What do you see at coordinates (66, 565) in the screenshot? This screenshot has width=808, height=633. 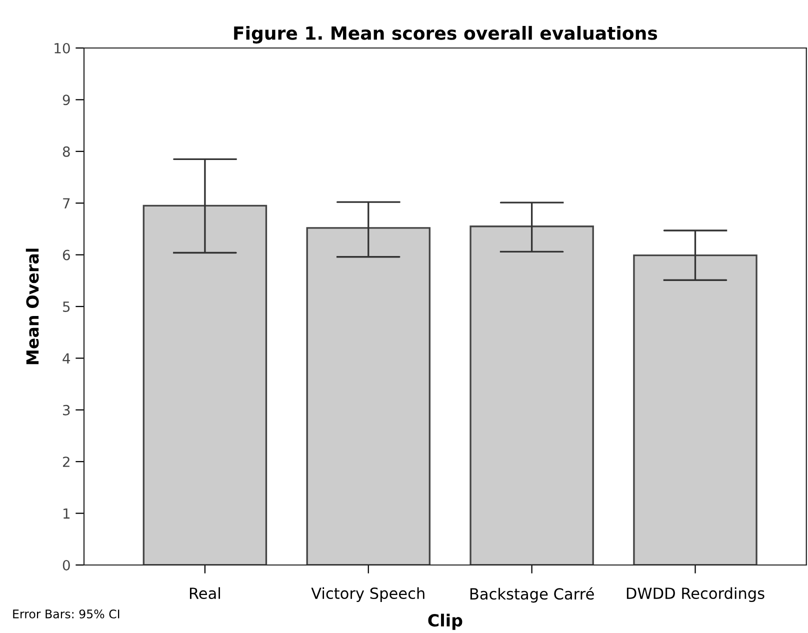 I see `y-tick-label: 0` at bounding box center [66, 565].